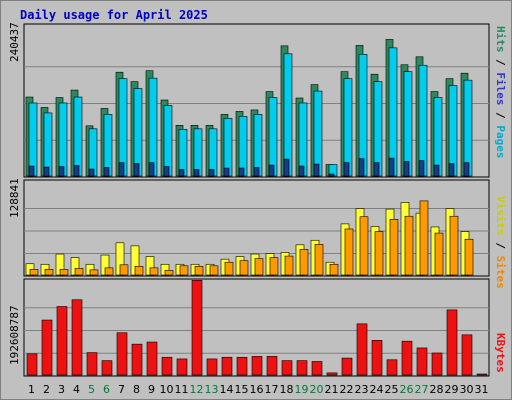 This screenshot has width=512, height=400. I want to click on panel3-right-label: KBytes, so click(500, 353).